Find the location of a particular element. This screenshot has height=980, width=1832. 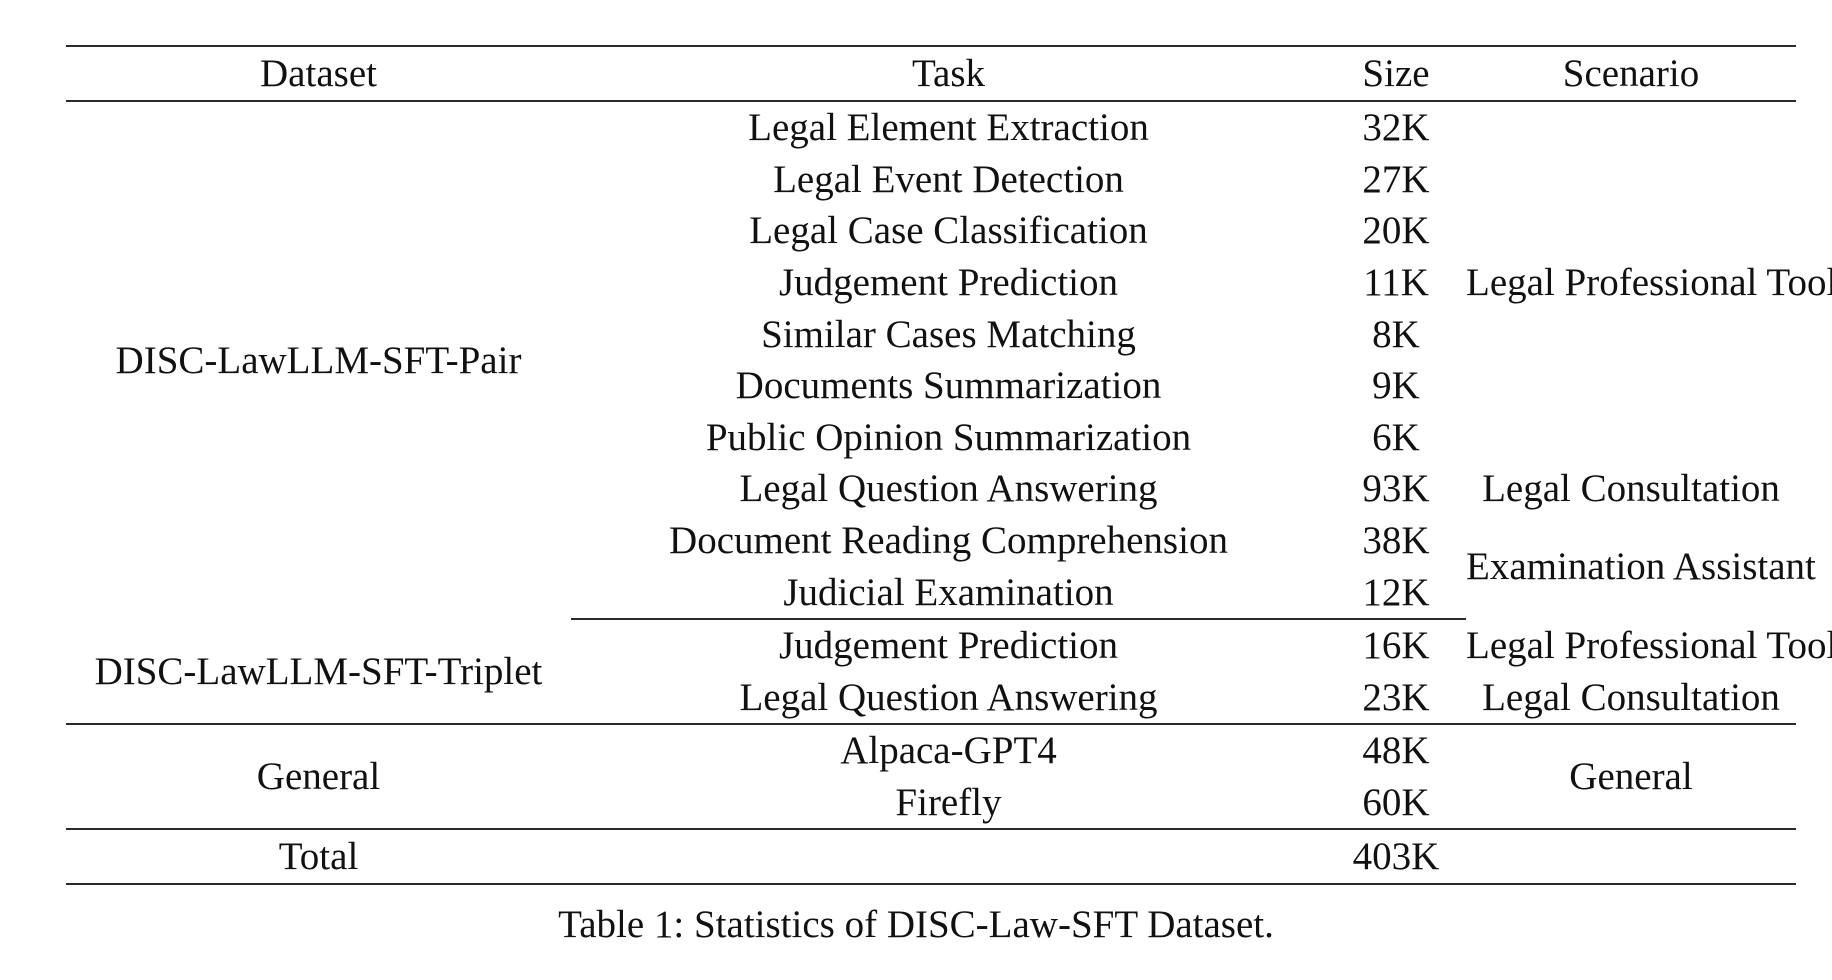

table-row: Legal Case Classification 20K is located at coordinates (931, 231).